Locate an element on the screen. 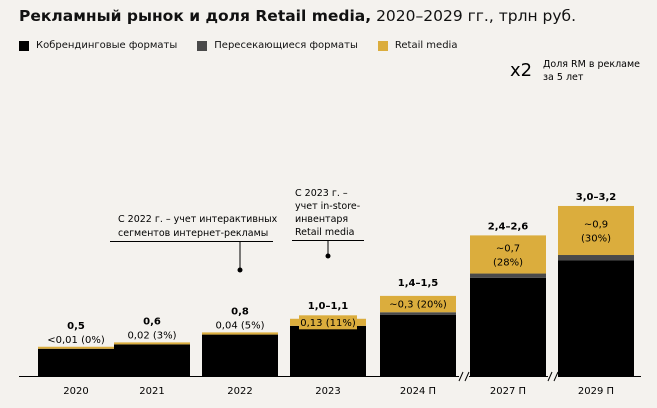 The height and width of the screenshot is (408, 657). annotation-2023-line2: учет in-store- is located at coordinates (327, 206).